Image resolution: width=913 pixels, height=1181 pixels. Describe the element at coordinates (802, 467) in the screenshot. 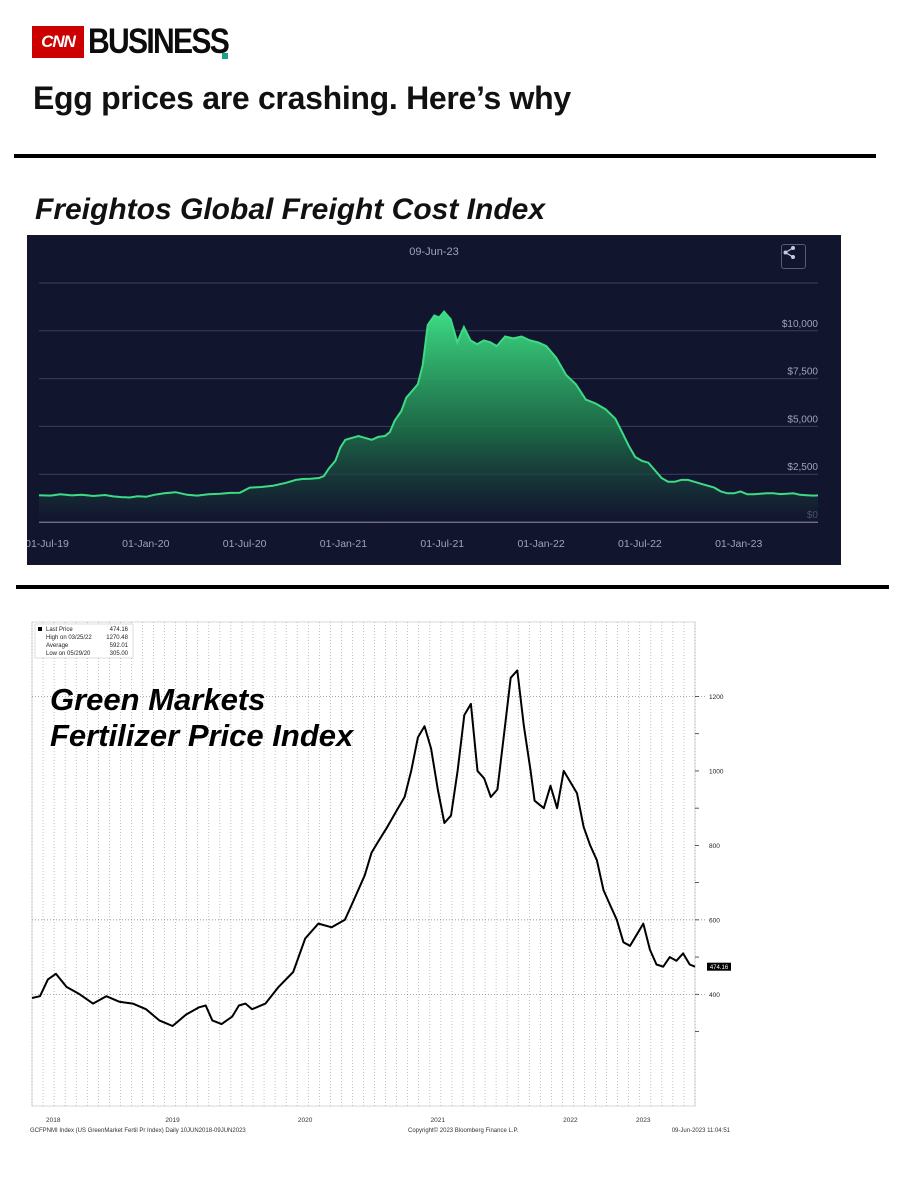

I see `y-tick-label: $2,500` at that location.